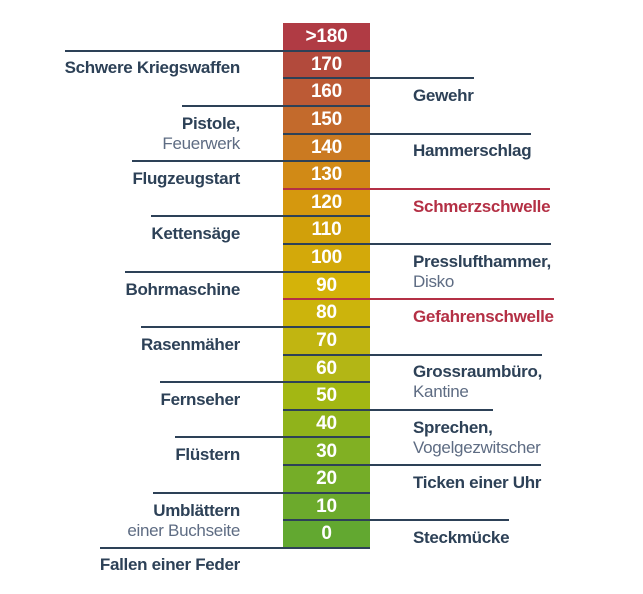 This screenshot has height=594, width=643. I want to click on label-text: Fernseher, so click(200, 400).